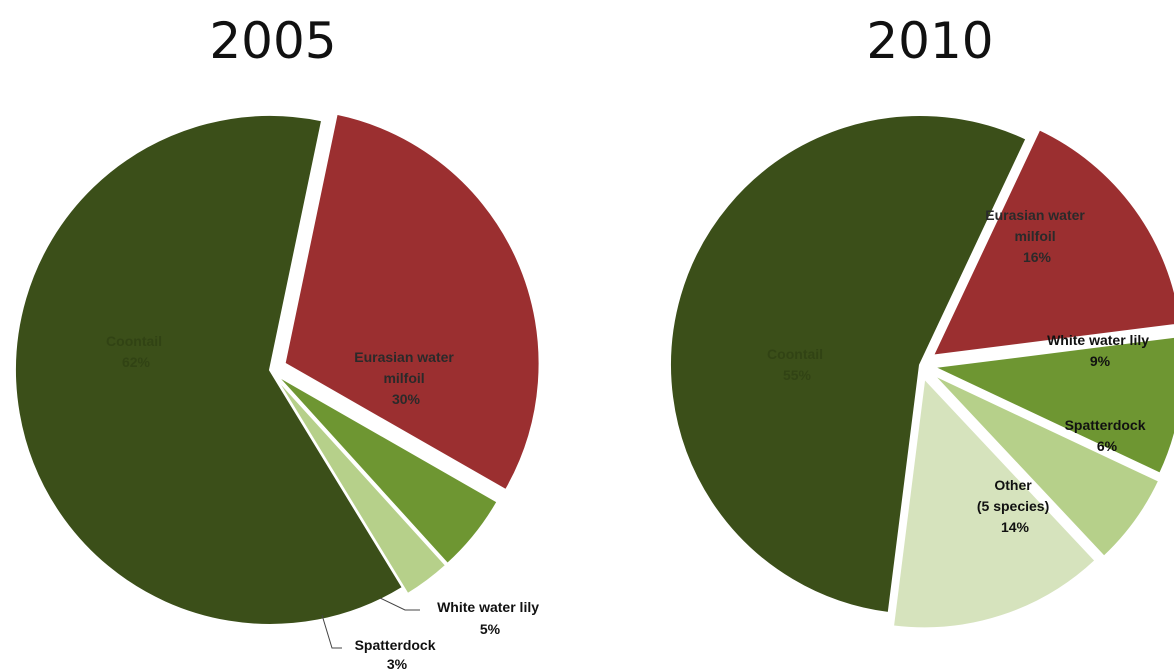  I want to click on slice-label-spatterdock-2010: Spatterdock 6%, so click(1107, 435).